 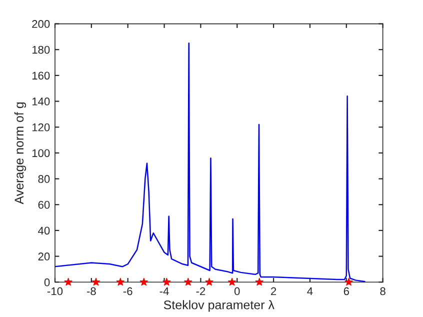 I want to click on y-tick-label: 100, so click(x=41, y=153).